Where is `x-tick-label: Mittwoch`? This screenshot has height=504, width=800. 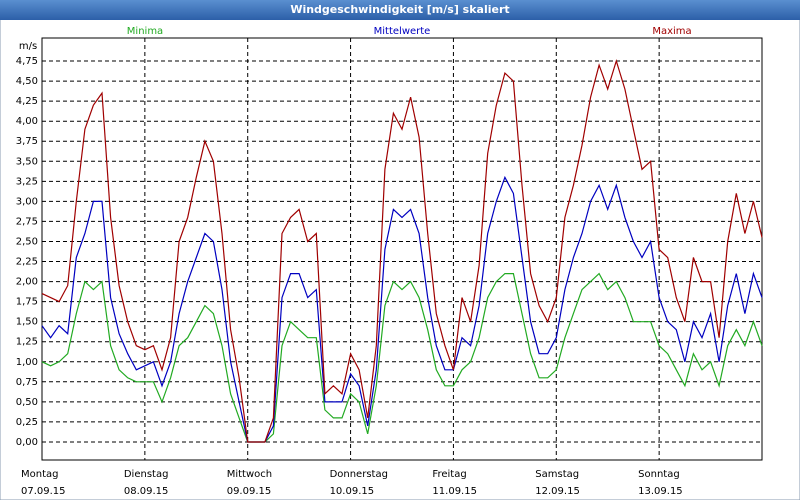 x-tick-label: Mittwoch is located at coordinates (249, 474).